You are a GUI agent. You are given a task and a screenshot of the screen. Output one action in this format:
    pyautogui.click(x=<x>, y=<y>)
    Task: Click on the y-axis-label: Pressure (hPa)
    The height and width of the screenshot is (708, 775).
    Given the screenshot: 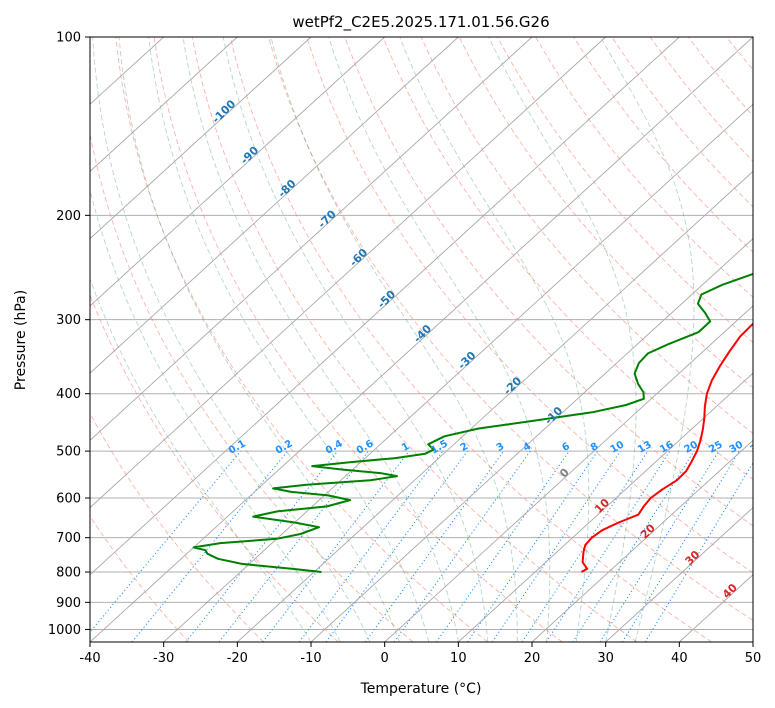 What is the action you would take?
    pyautogui.click(x=21, y=340)
    